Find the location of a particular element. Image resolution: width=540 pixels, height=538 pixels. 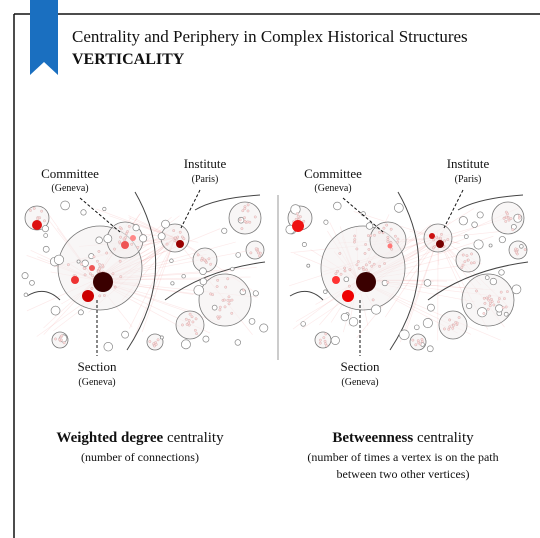

pointer is located at coordinates (100, 215).